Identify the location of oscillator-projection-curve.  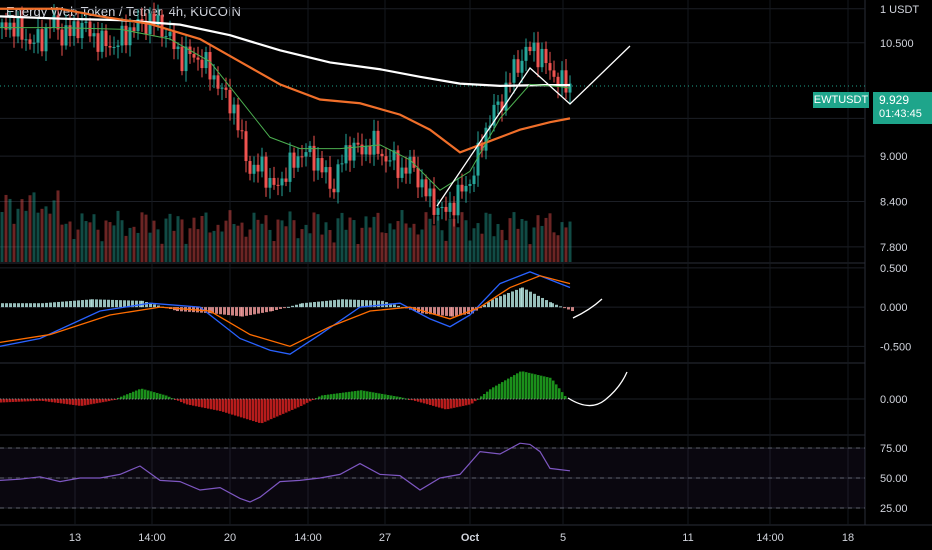
(597, 389).